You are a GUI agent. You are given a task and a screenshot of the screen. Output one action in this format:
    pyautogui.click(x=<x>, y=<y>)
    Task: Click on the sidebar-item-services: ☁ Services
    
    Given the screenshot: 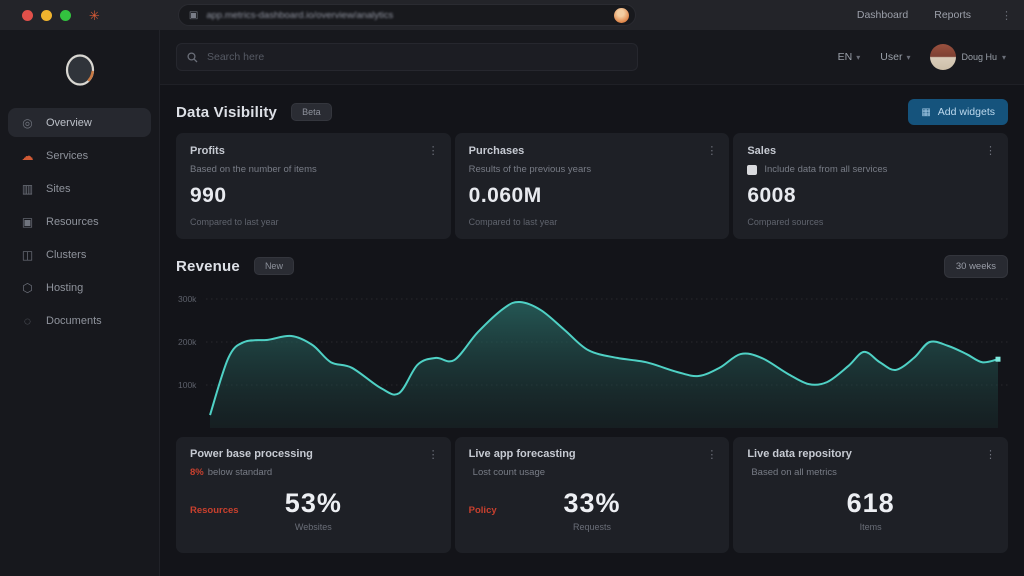 What is the action you would take?
    pyautogui.click(x=79, y=155)
    